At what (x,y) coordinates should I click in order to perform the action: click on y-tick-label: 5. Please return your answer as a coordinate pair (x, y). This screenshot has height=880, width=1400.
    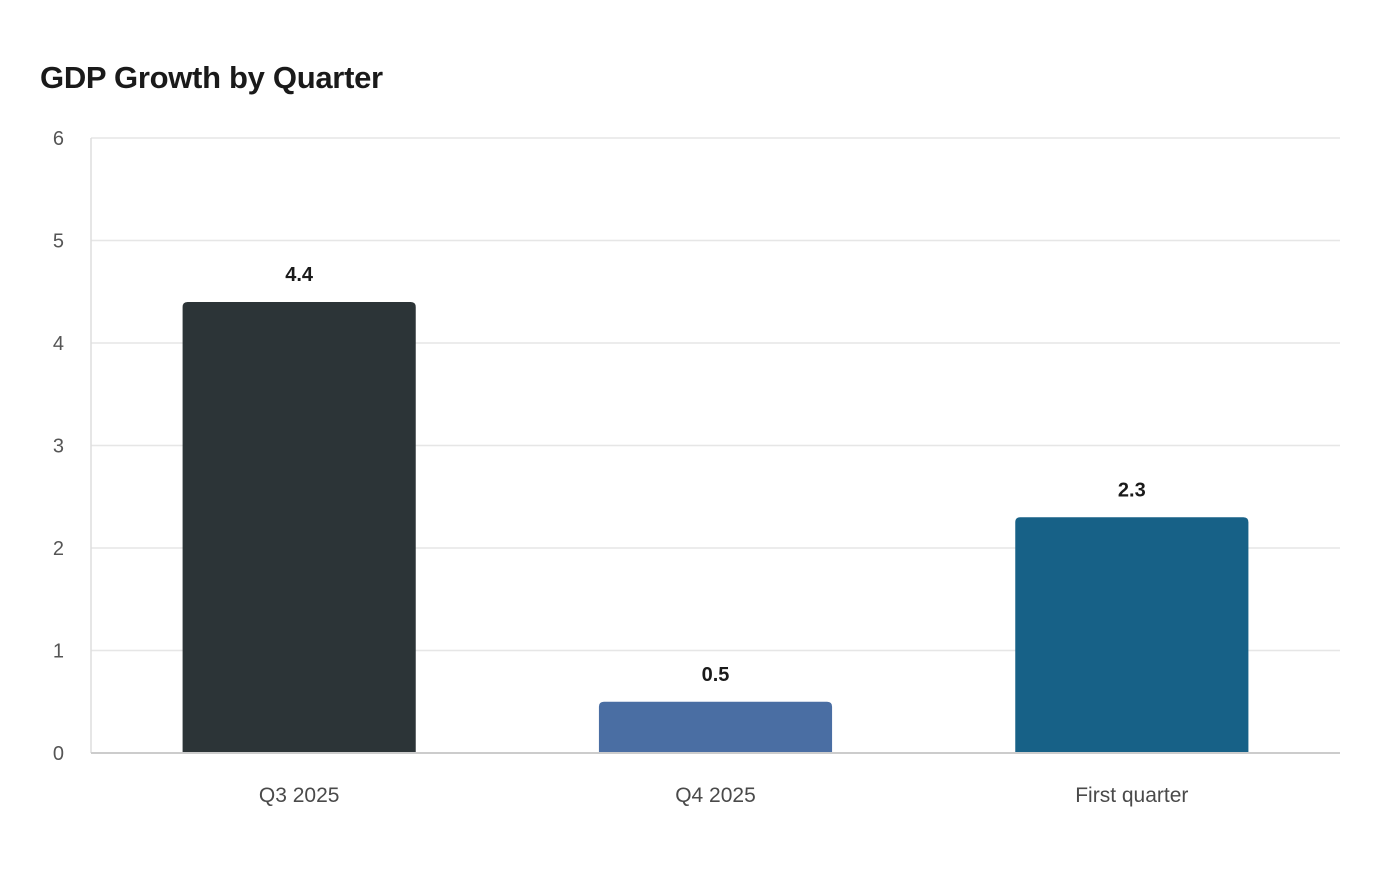
    Looking at the image, I should click on (58, 242).